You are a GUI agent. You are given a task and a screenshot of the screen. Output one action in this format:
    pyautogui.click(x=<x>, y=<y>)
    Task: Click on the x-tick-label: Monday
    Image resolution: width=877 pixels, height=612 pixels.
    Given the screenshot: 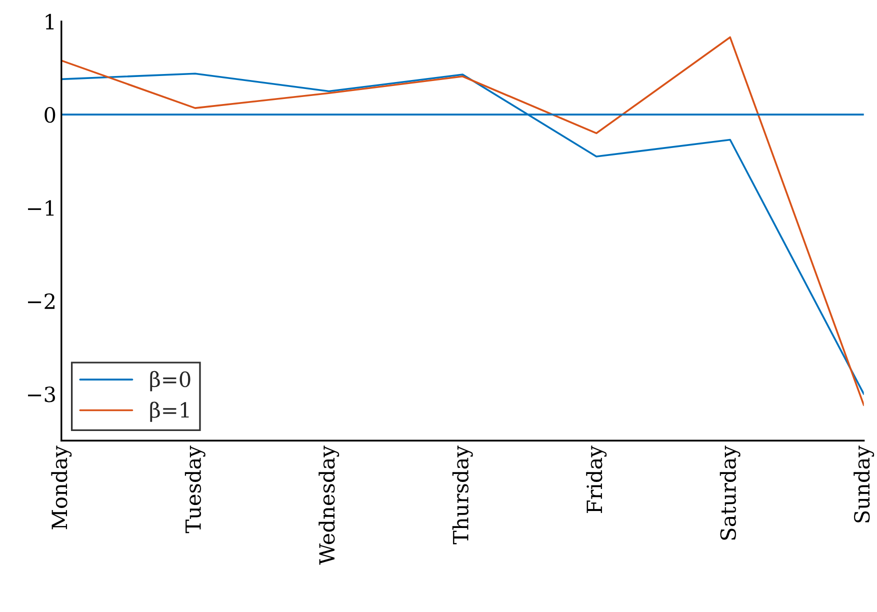 What is the action you would take?
    pyautogui.click(x=61, y=488)
    